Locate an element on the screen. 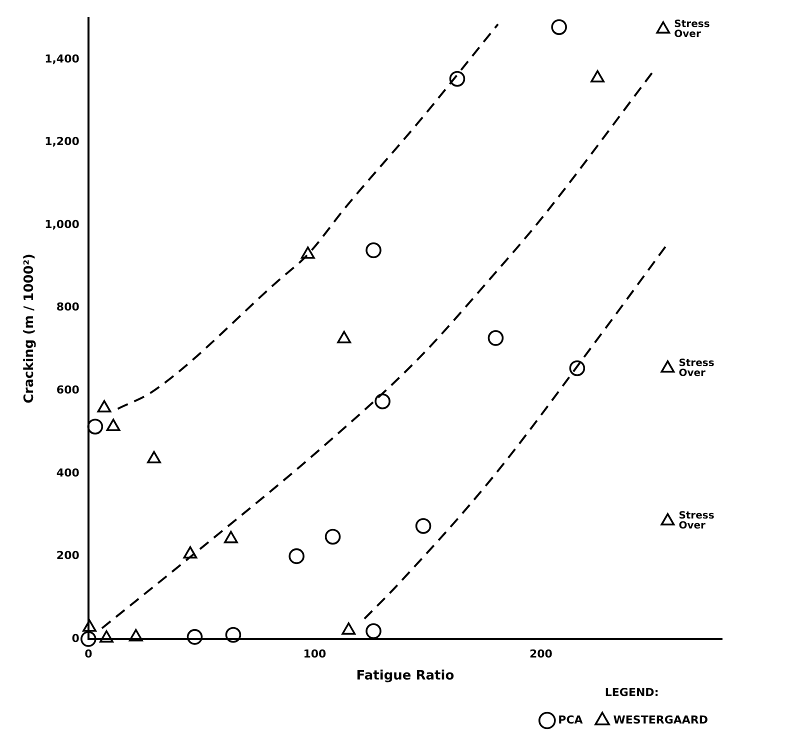 The height and width of the screenshot is (747, 802). legend-label: WESTERGAARD is located at coordinates (660, 719).